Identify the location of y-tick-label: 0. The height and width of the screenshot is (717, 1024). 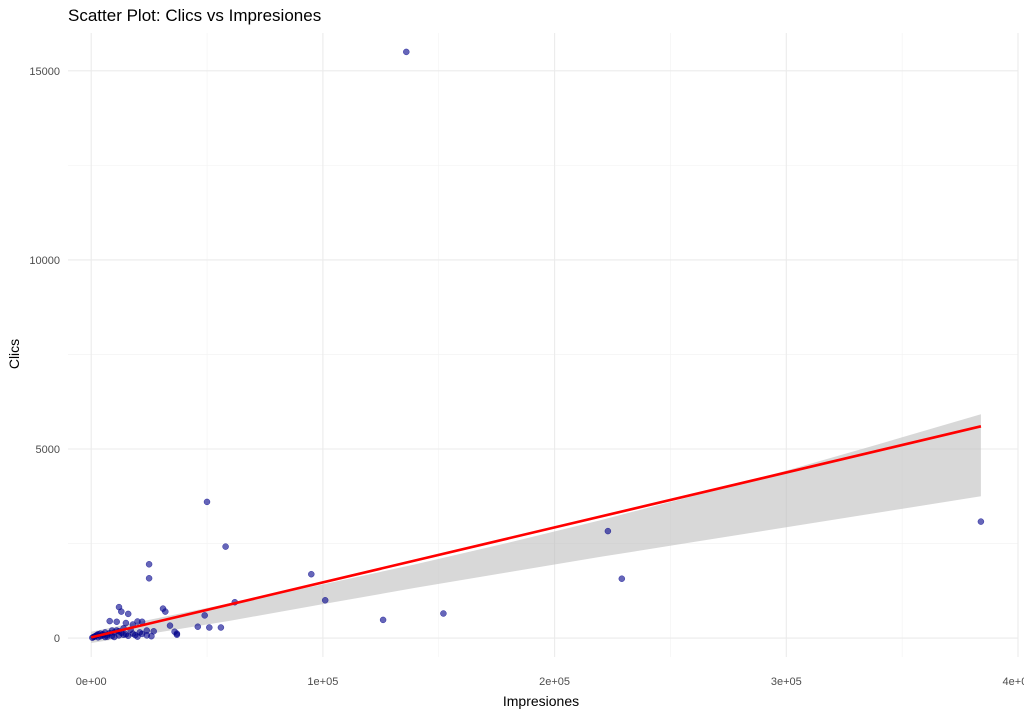
(57, 639).